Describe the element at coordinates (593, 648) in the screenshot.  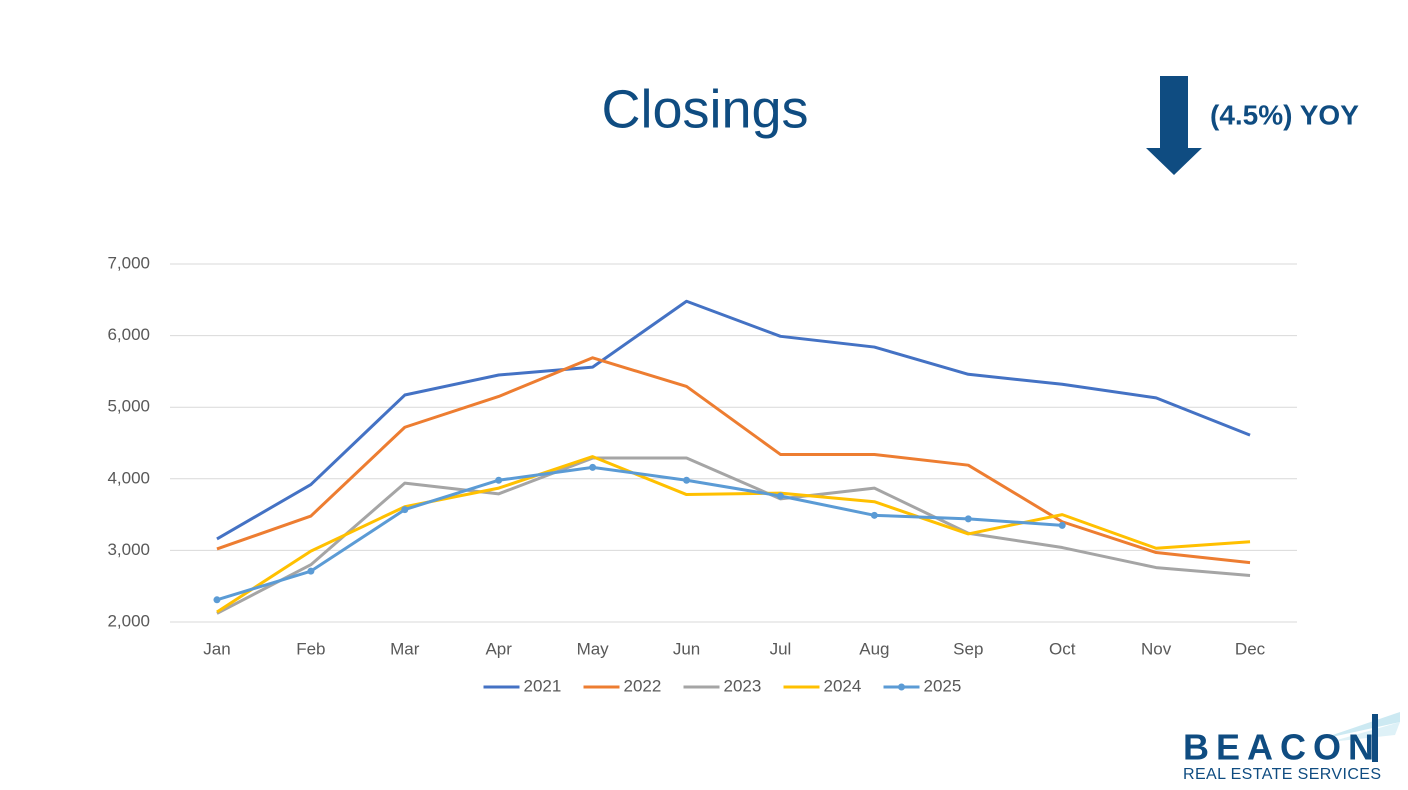
I see `x-tick-label: May` at that location.